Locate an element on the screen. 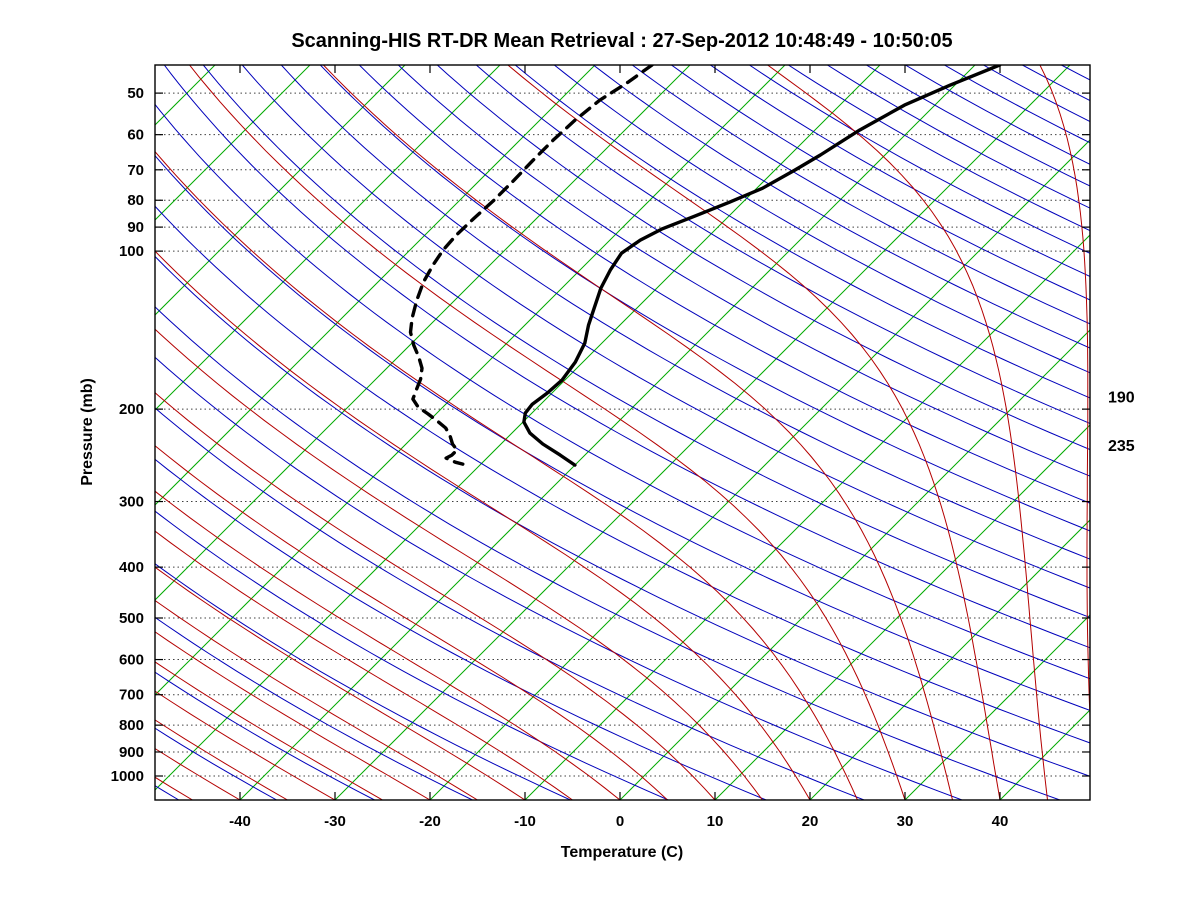 This screenshot has width=1200, height=900. y-axis-label: Pressure (mb) is located at coordinates (87, 432).